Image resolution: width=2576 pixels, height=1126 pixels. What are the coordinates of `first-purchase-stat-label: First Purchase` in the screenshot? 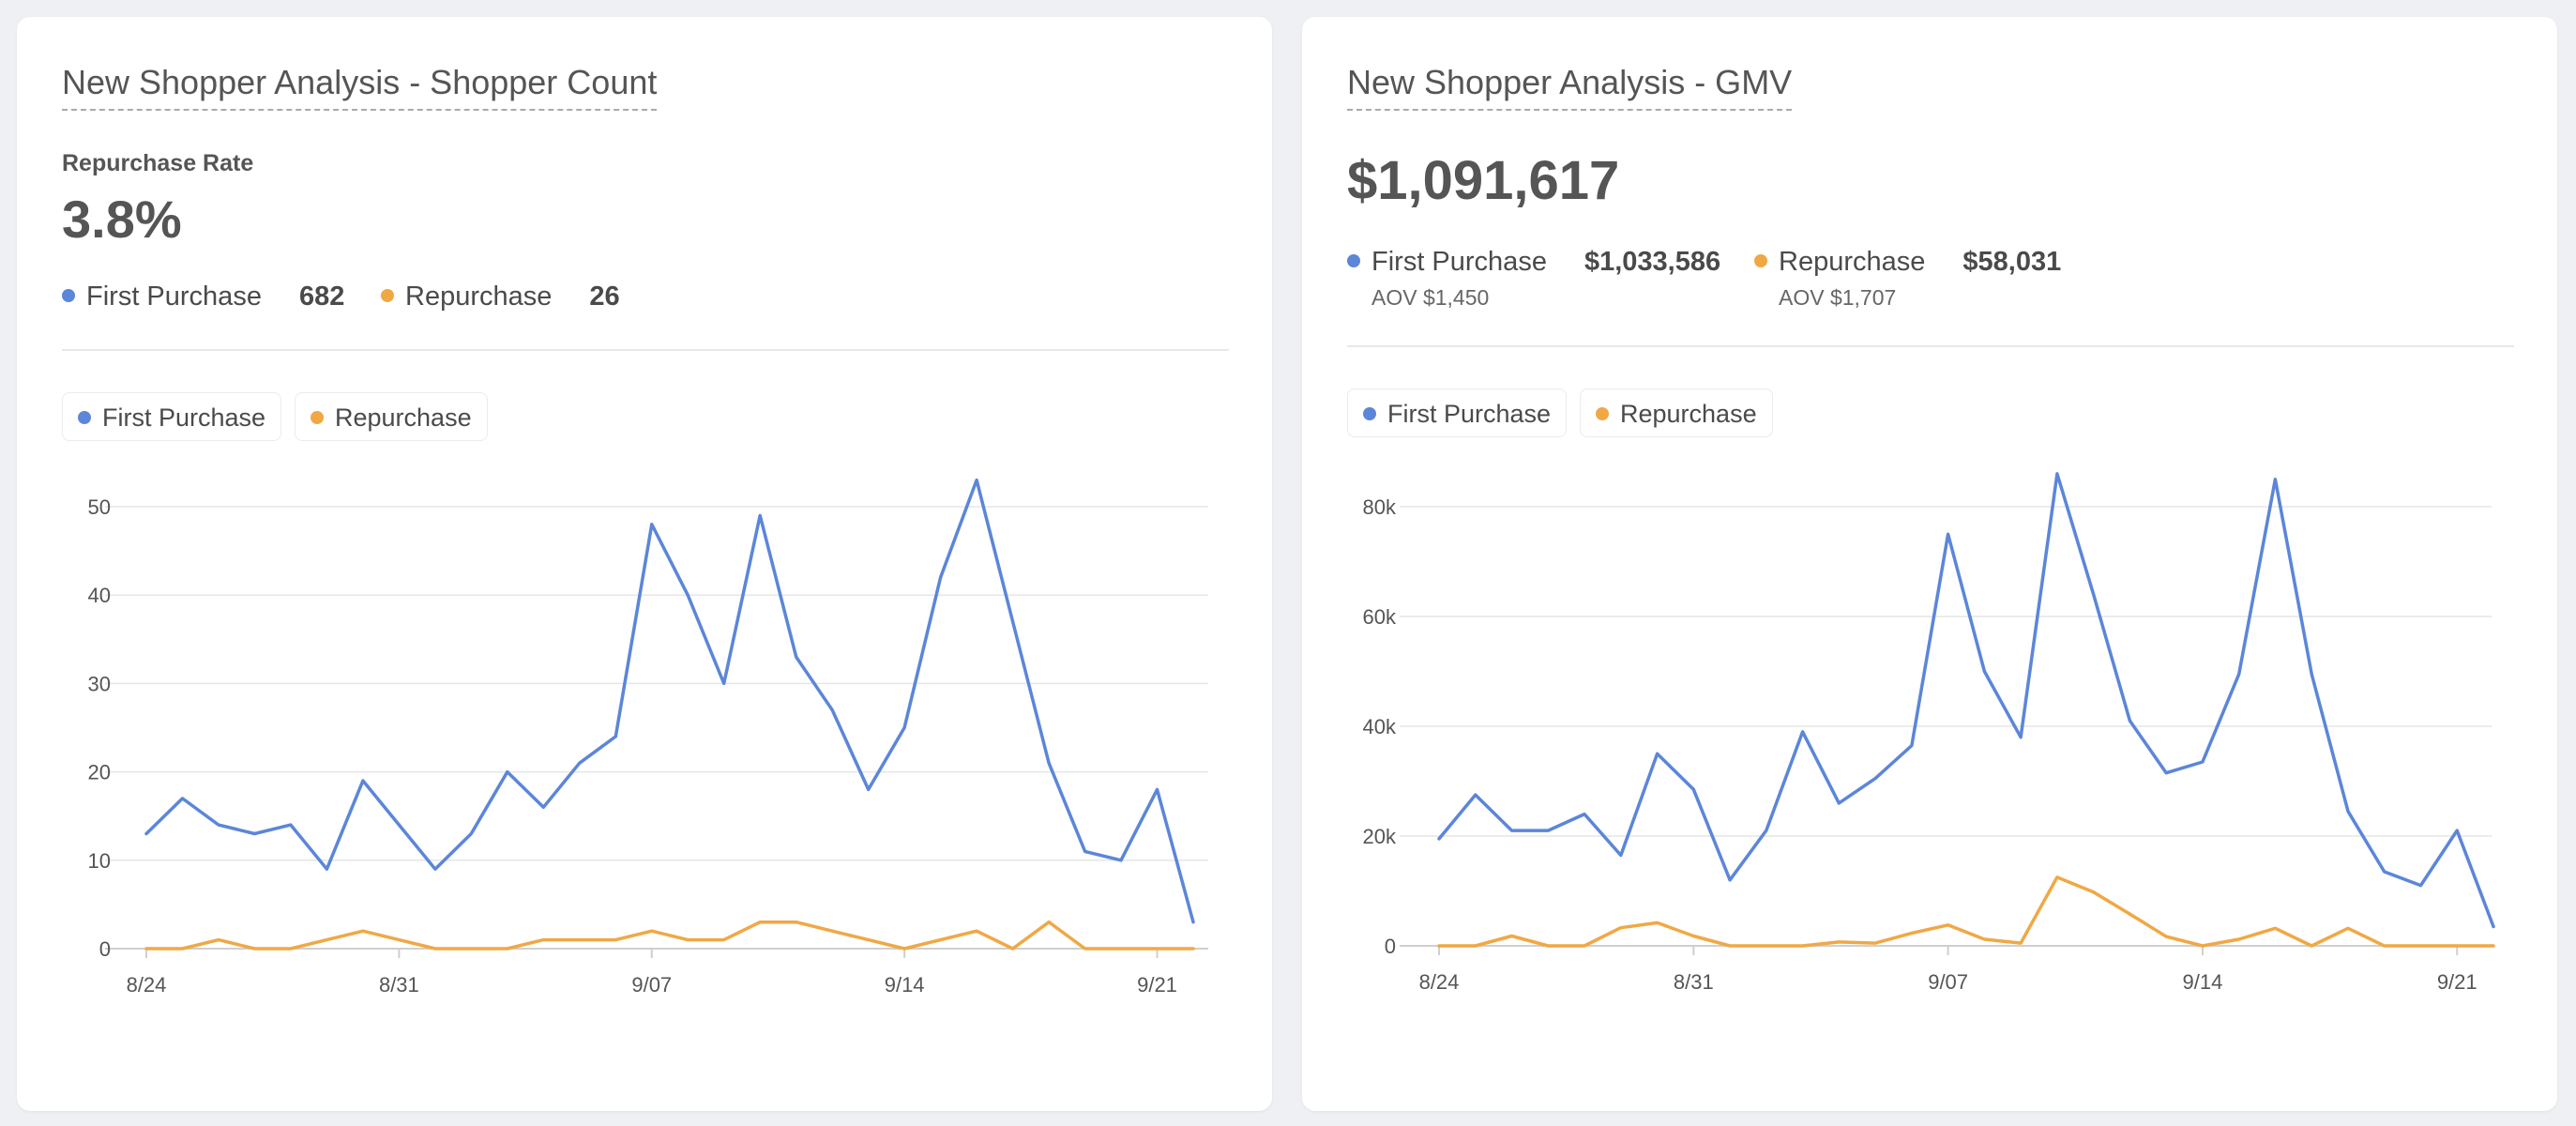 It's located at (174, 297).